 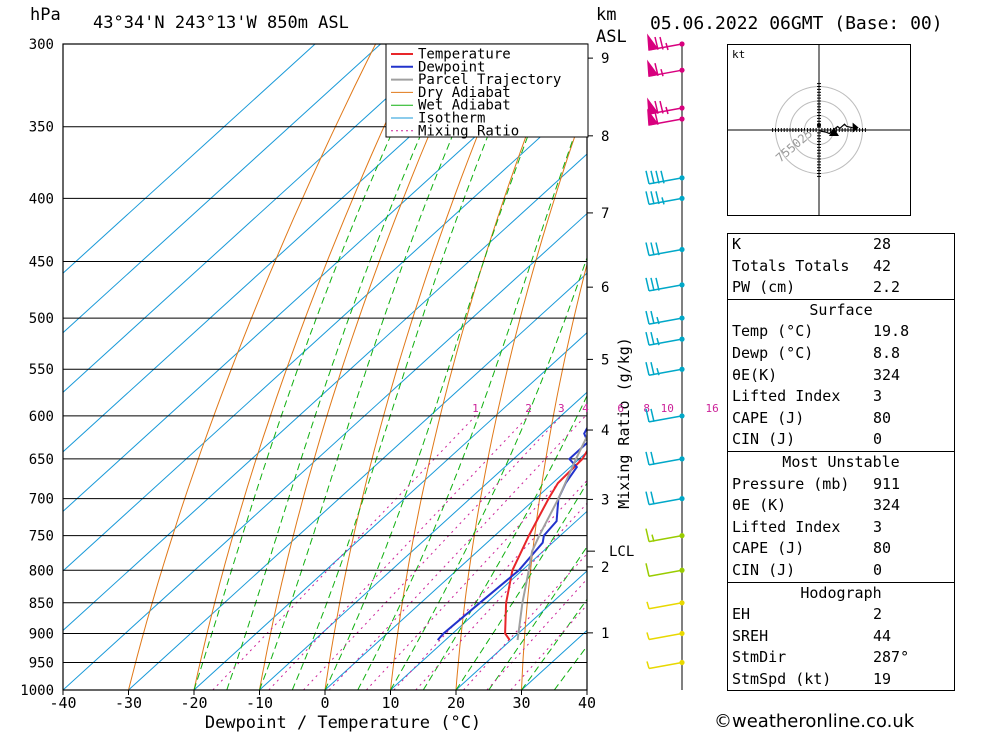 I want to click on x-tick-label: 20, so click(x=456, y=703).